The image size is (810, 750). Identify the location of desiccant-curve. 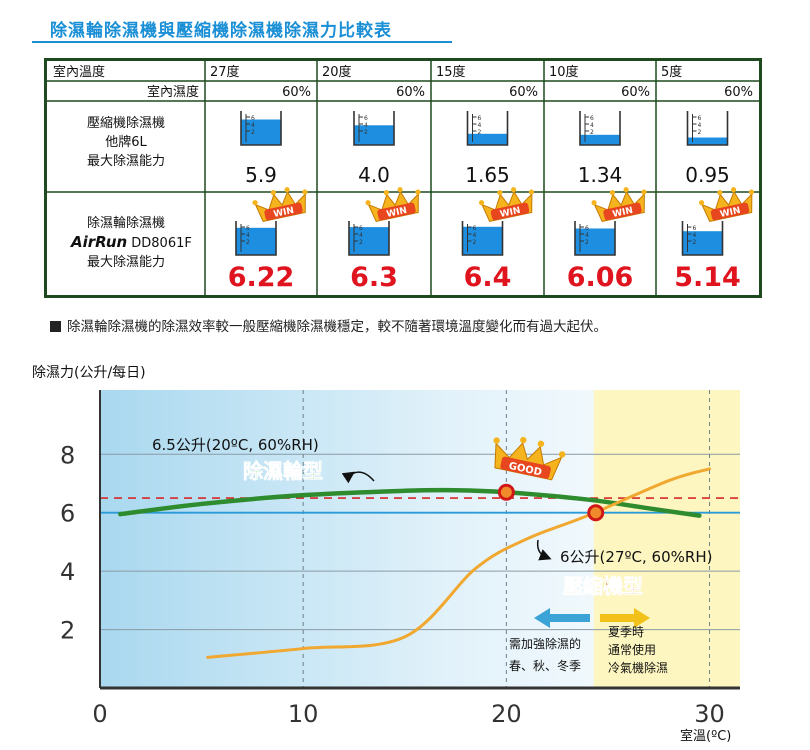
(410, 502).